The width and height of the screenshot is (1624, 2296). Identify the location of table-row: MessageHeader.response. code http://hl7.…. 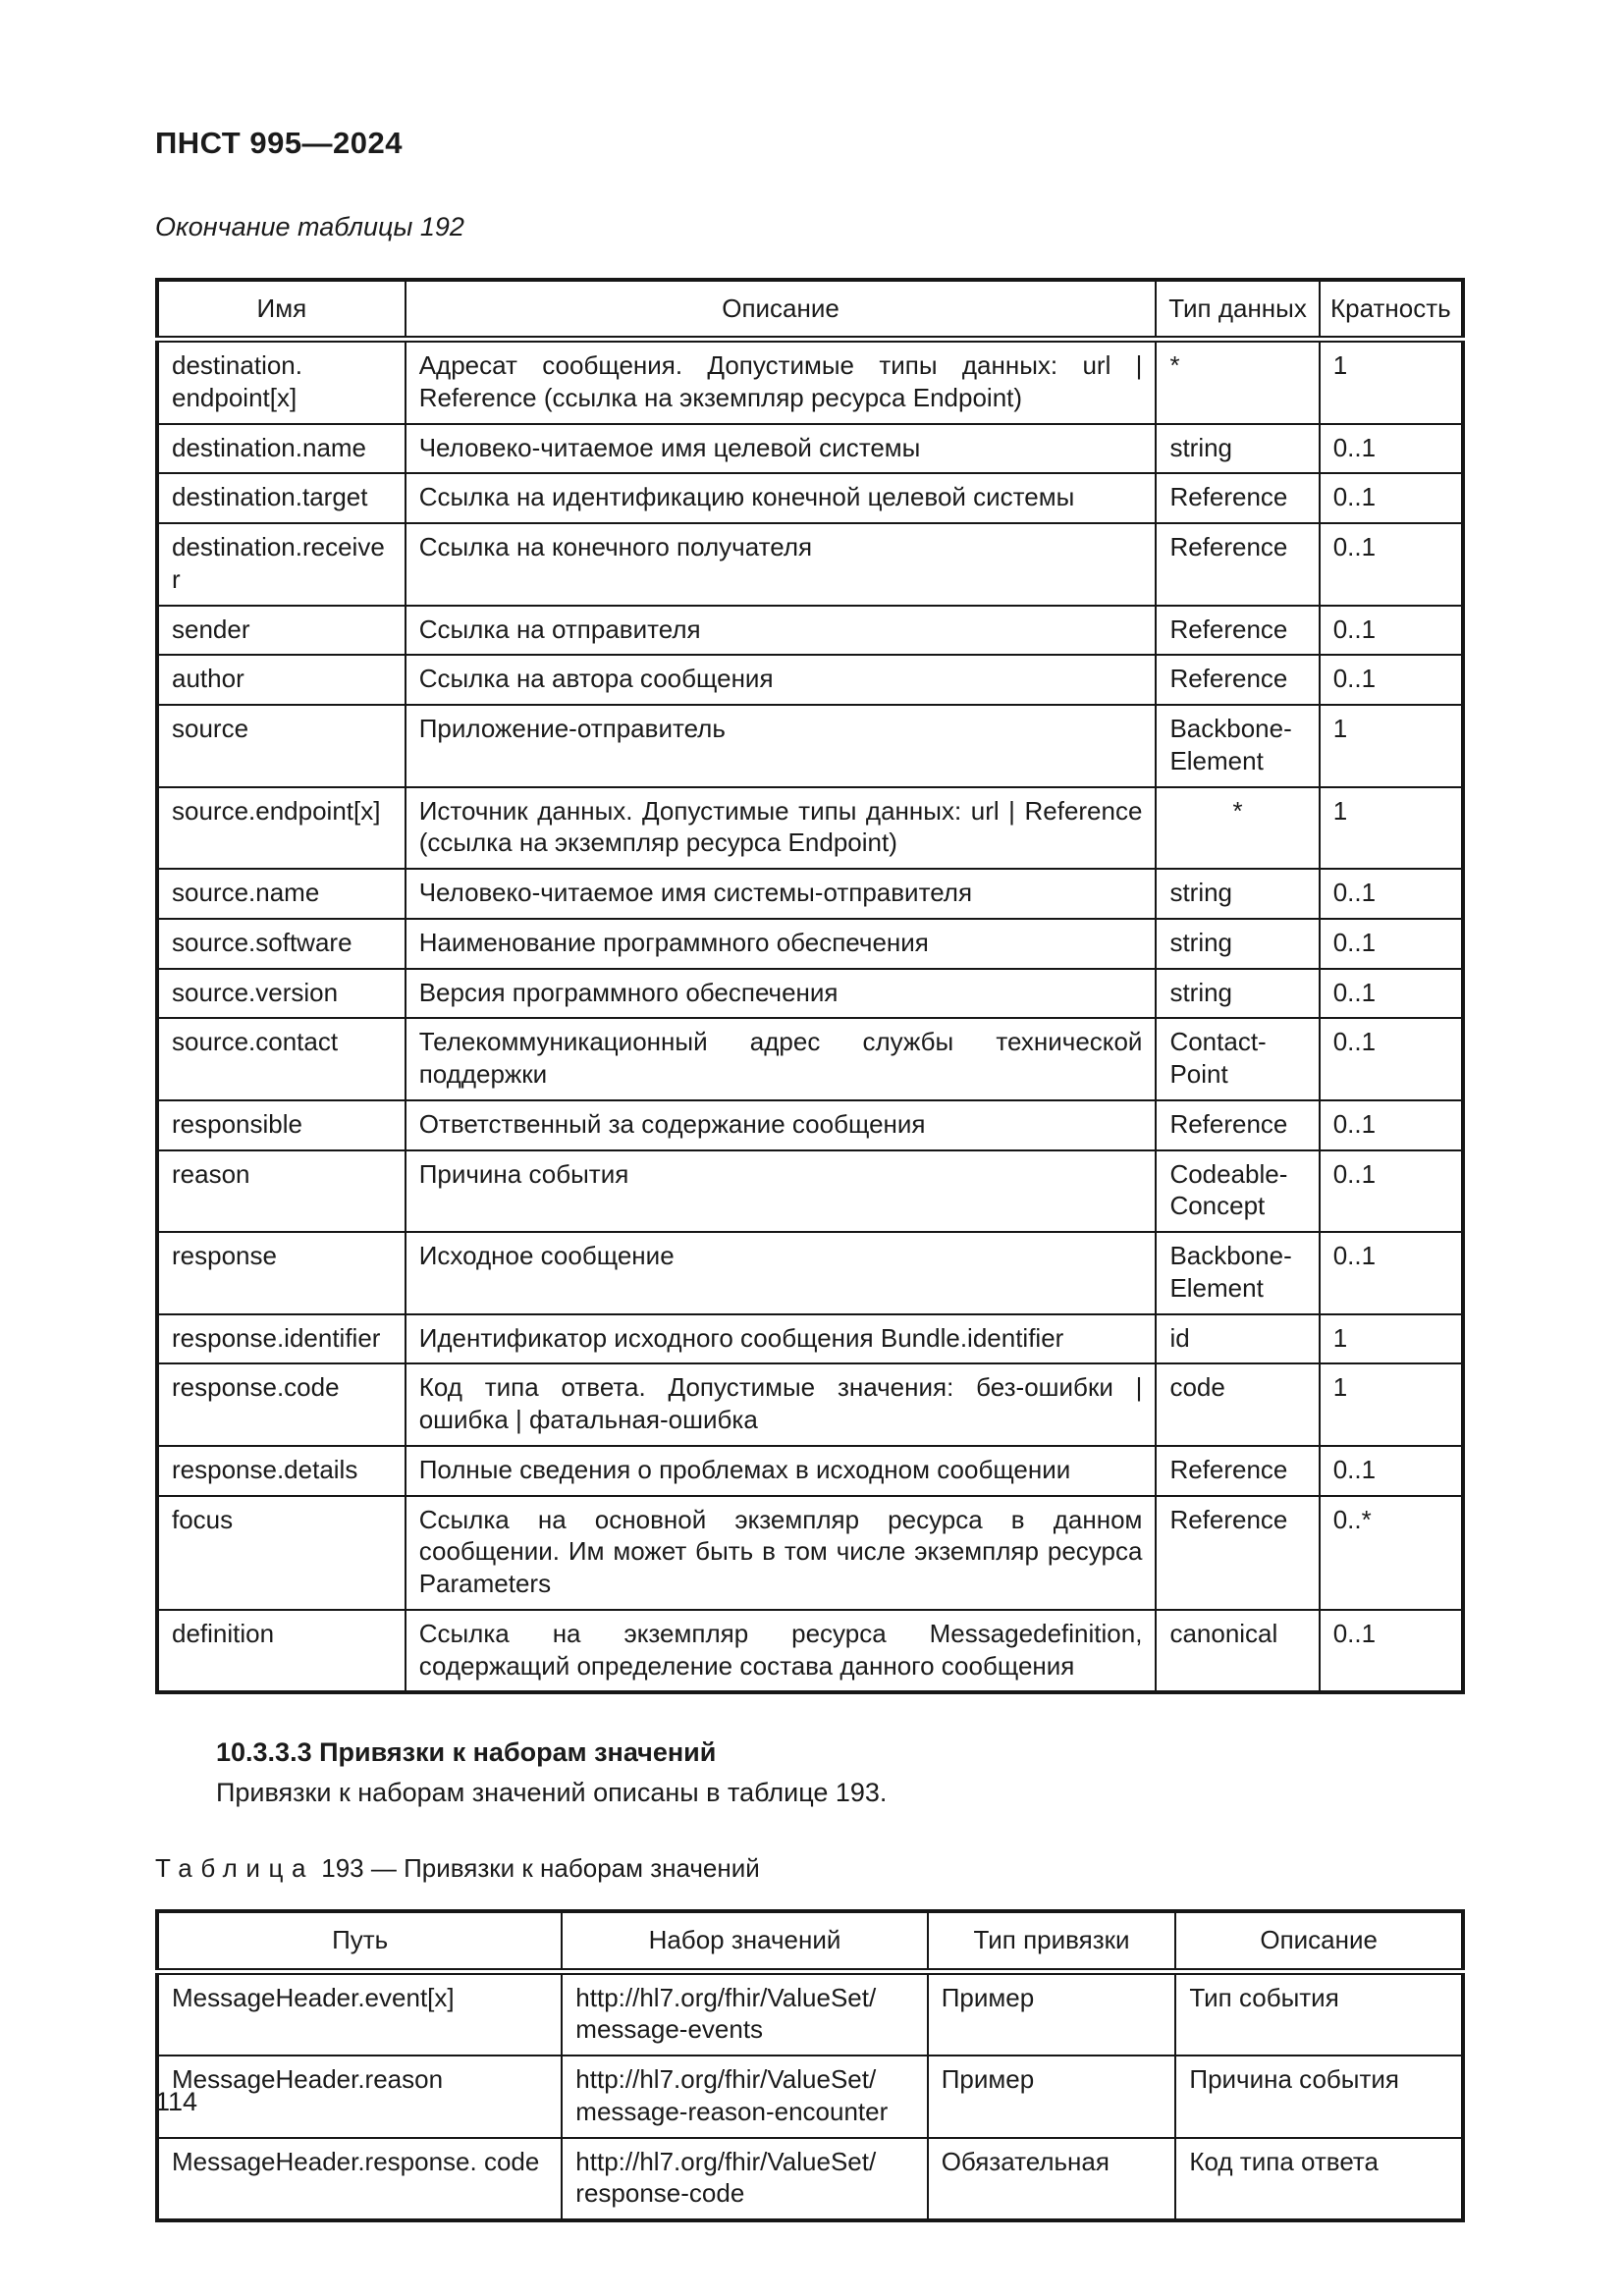
(809, 2179).